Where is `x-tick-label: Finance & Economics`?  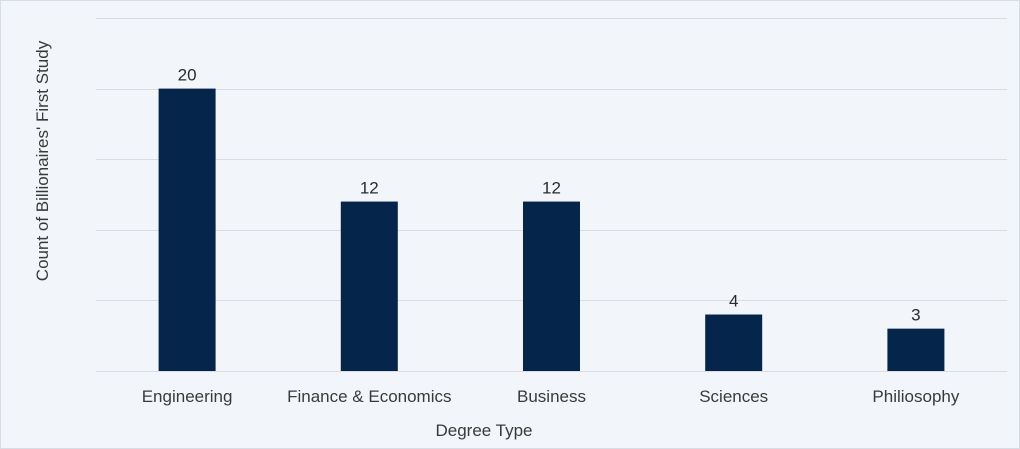 x-tick-label: Finance & Economics is located at coordinates (369, 396).